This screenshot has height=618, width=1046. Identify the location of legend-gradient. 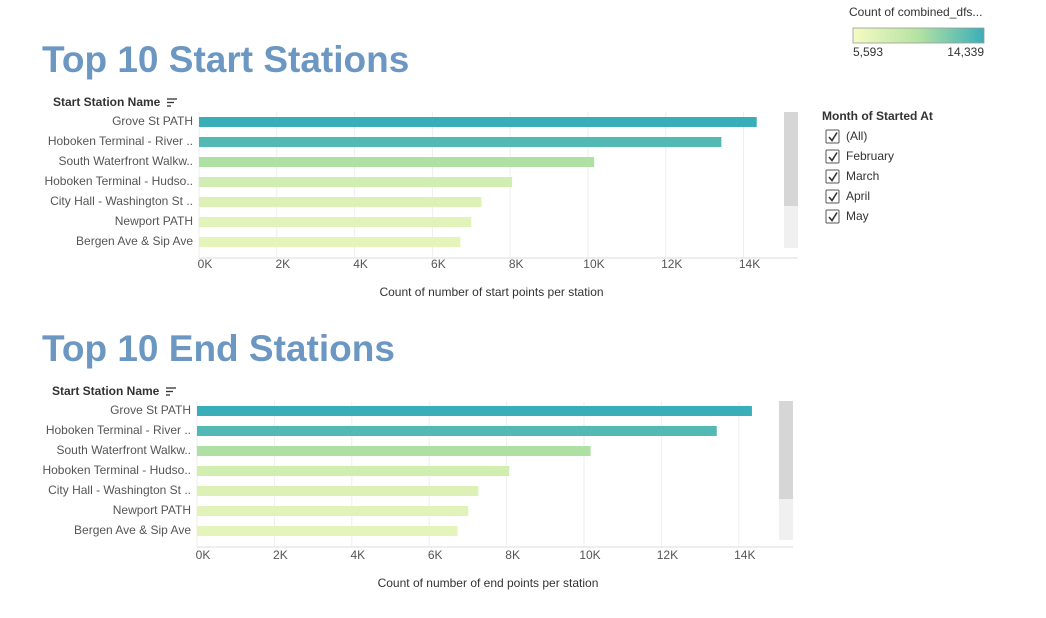
(918, 35).